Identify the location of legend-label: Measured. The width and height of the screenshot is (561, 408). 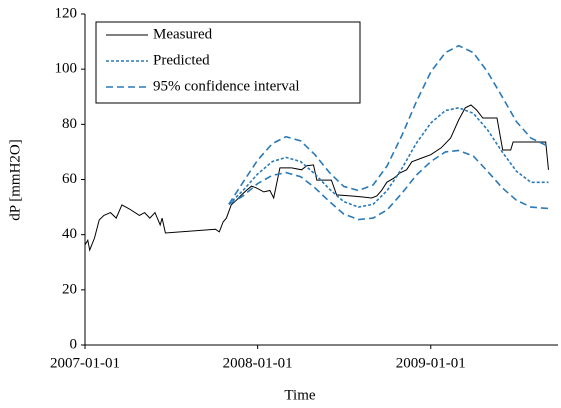
(183, 34).